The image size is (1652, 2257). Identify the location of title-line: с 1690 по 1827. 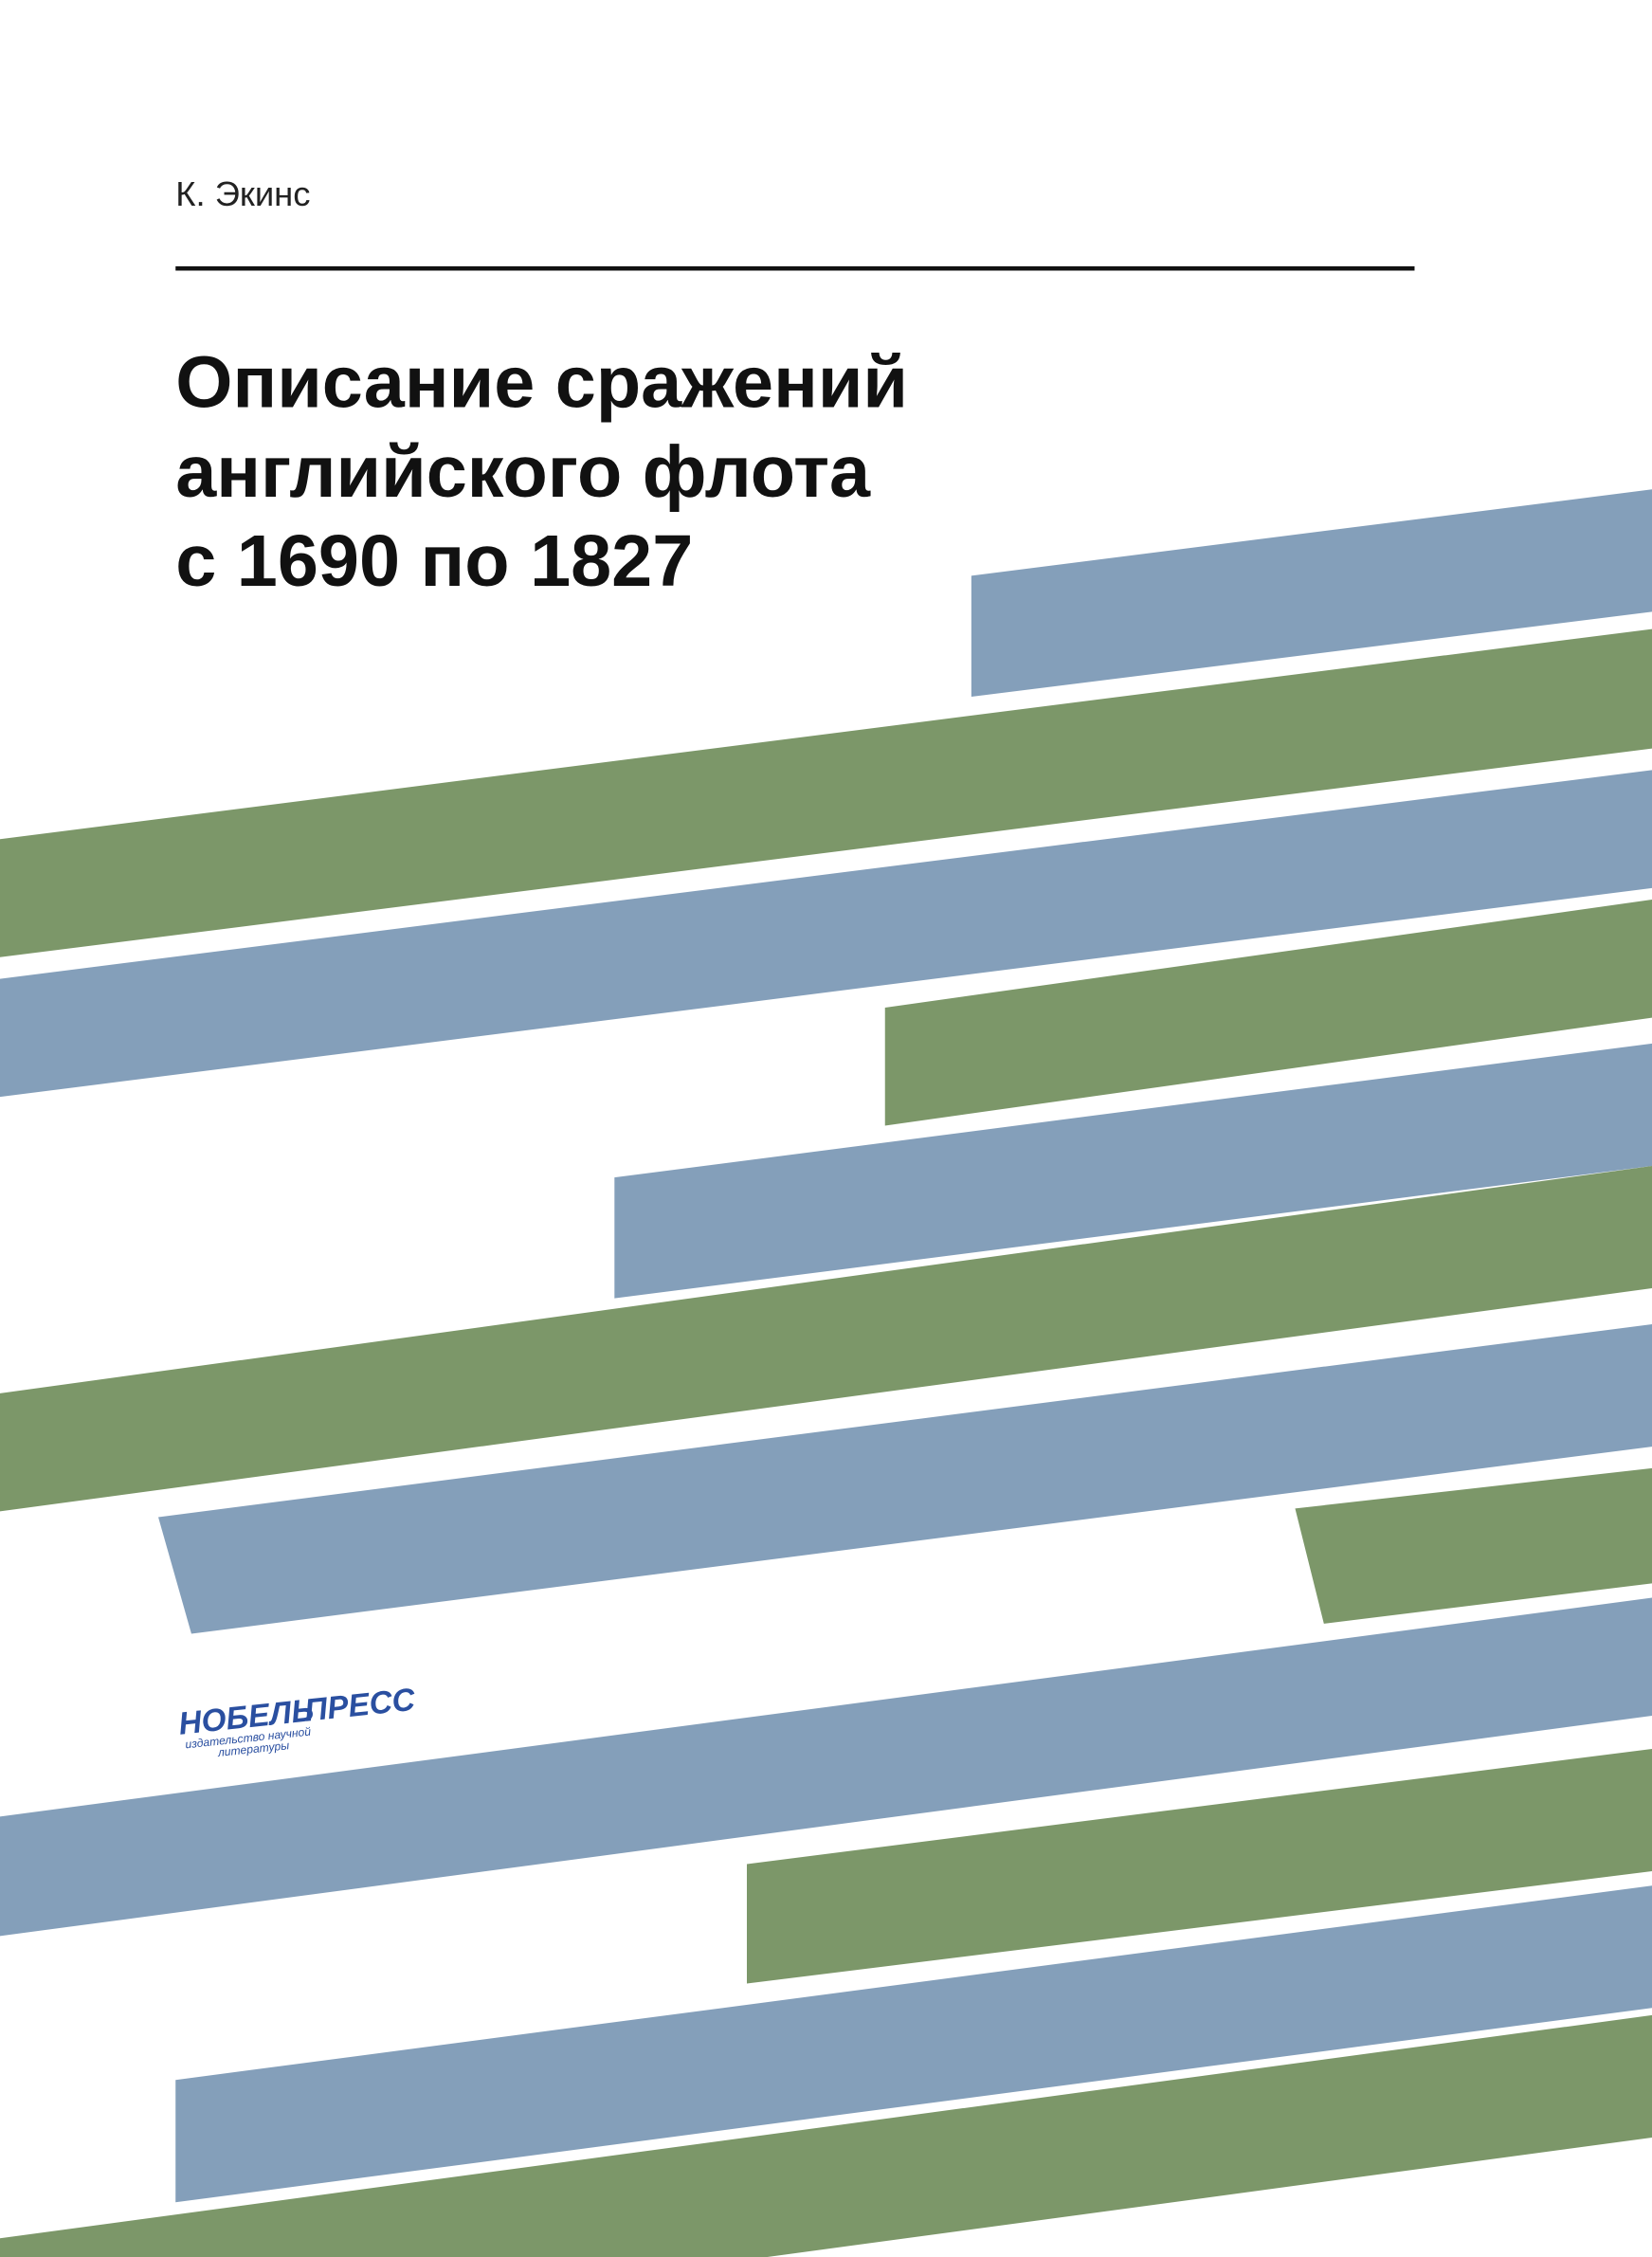
(434, 561).